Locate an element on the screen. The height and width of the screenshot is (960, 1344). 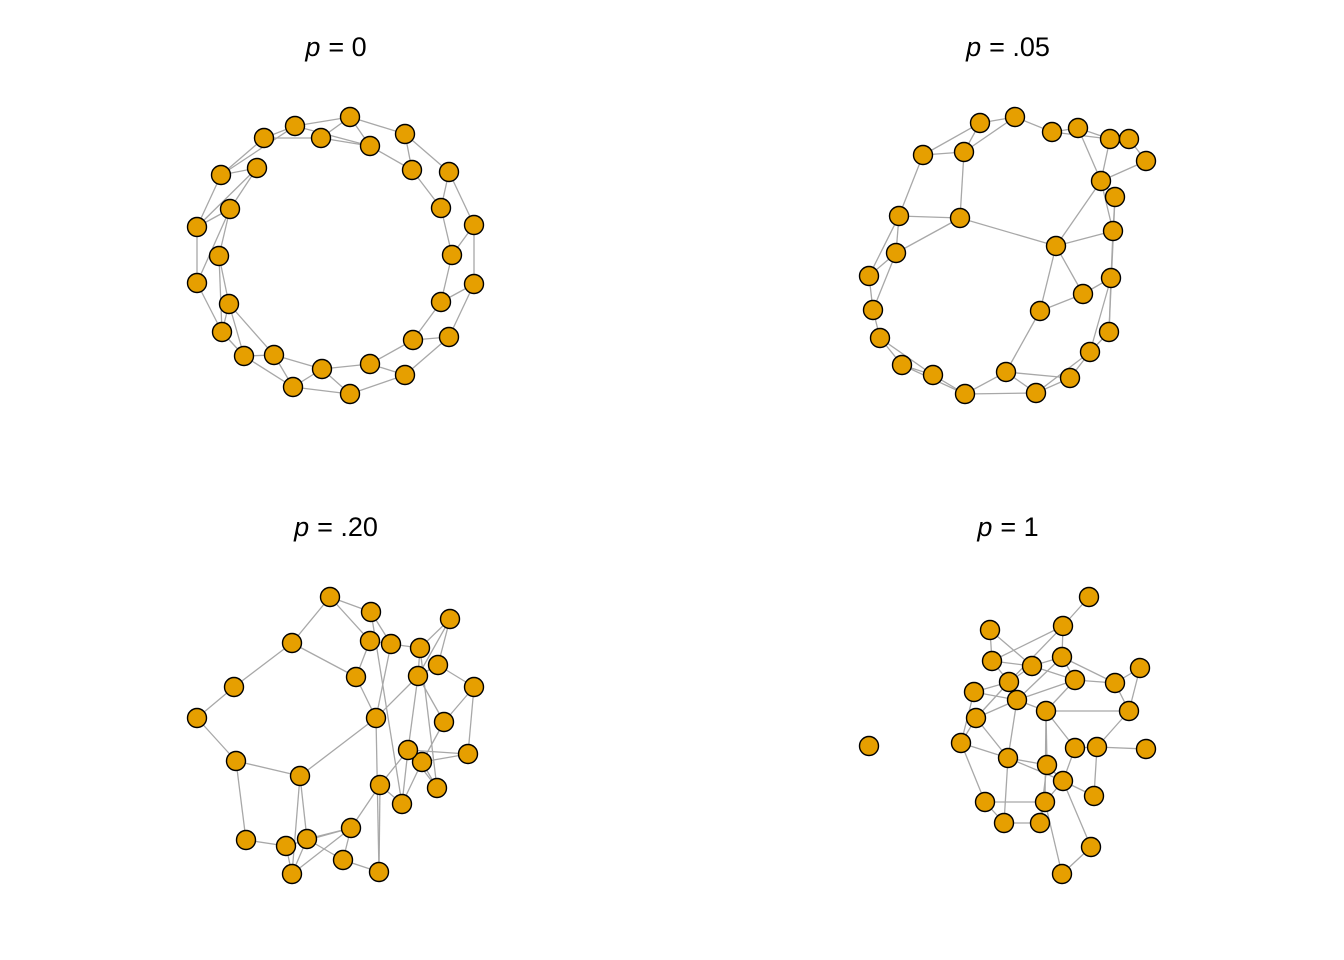
panel-p-05: p = .05 is located at coordinates (1007, 218).